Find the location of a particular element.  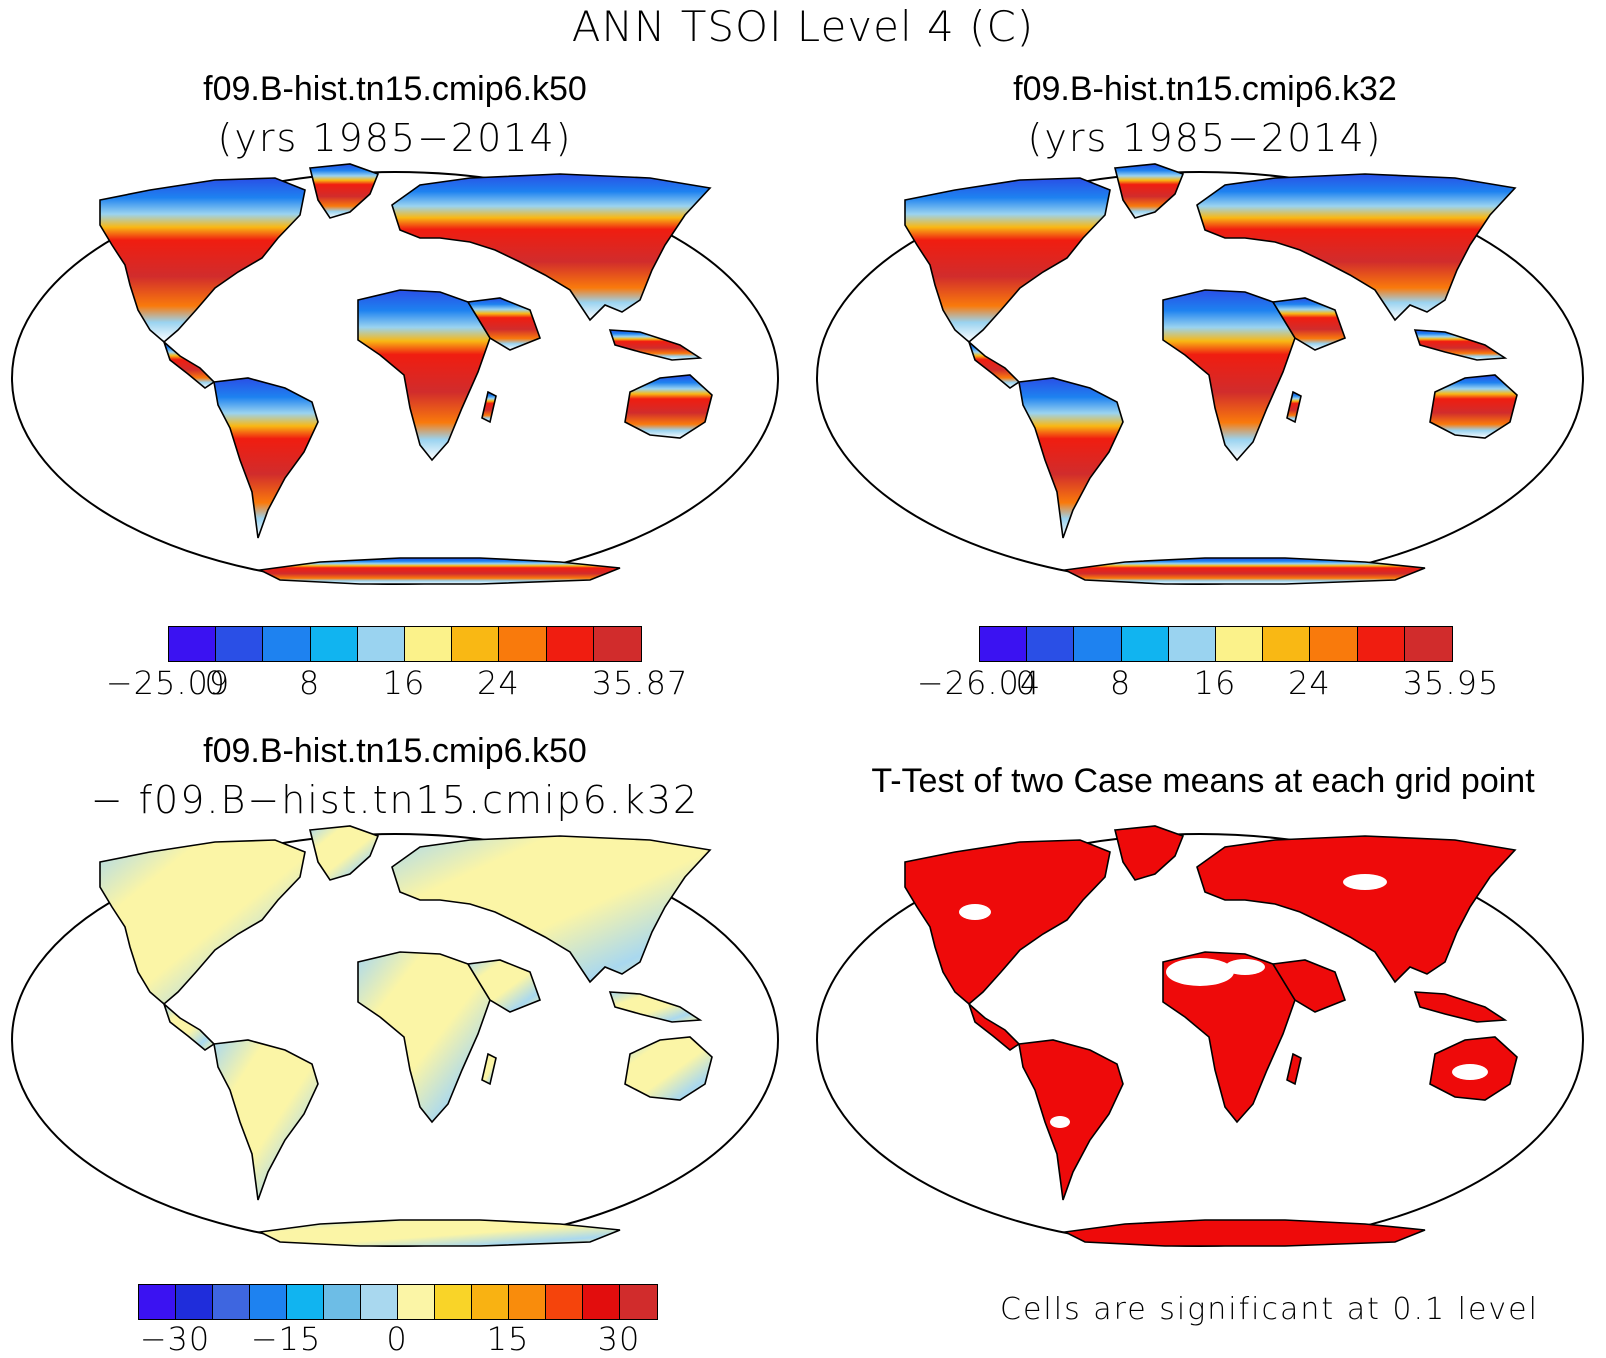

colorbar-case2-tick-label: 8 is located at coordinates (1120, 683).